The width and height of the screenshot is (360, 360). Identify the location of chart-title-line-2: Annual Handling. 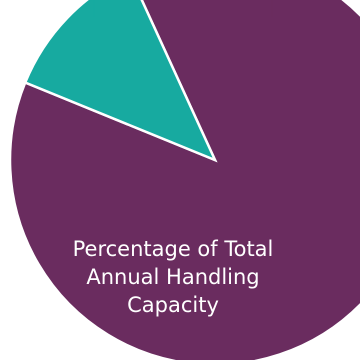
(172, 277).